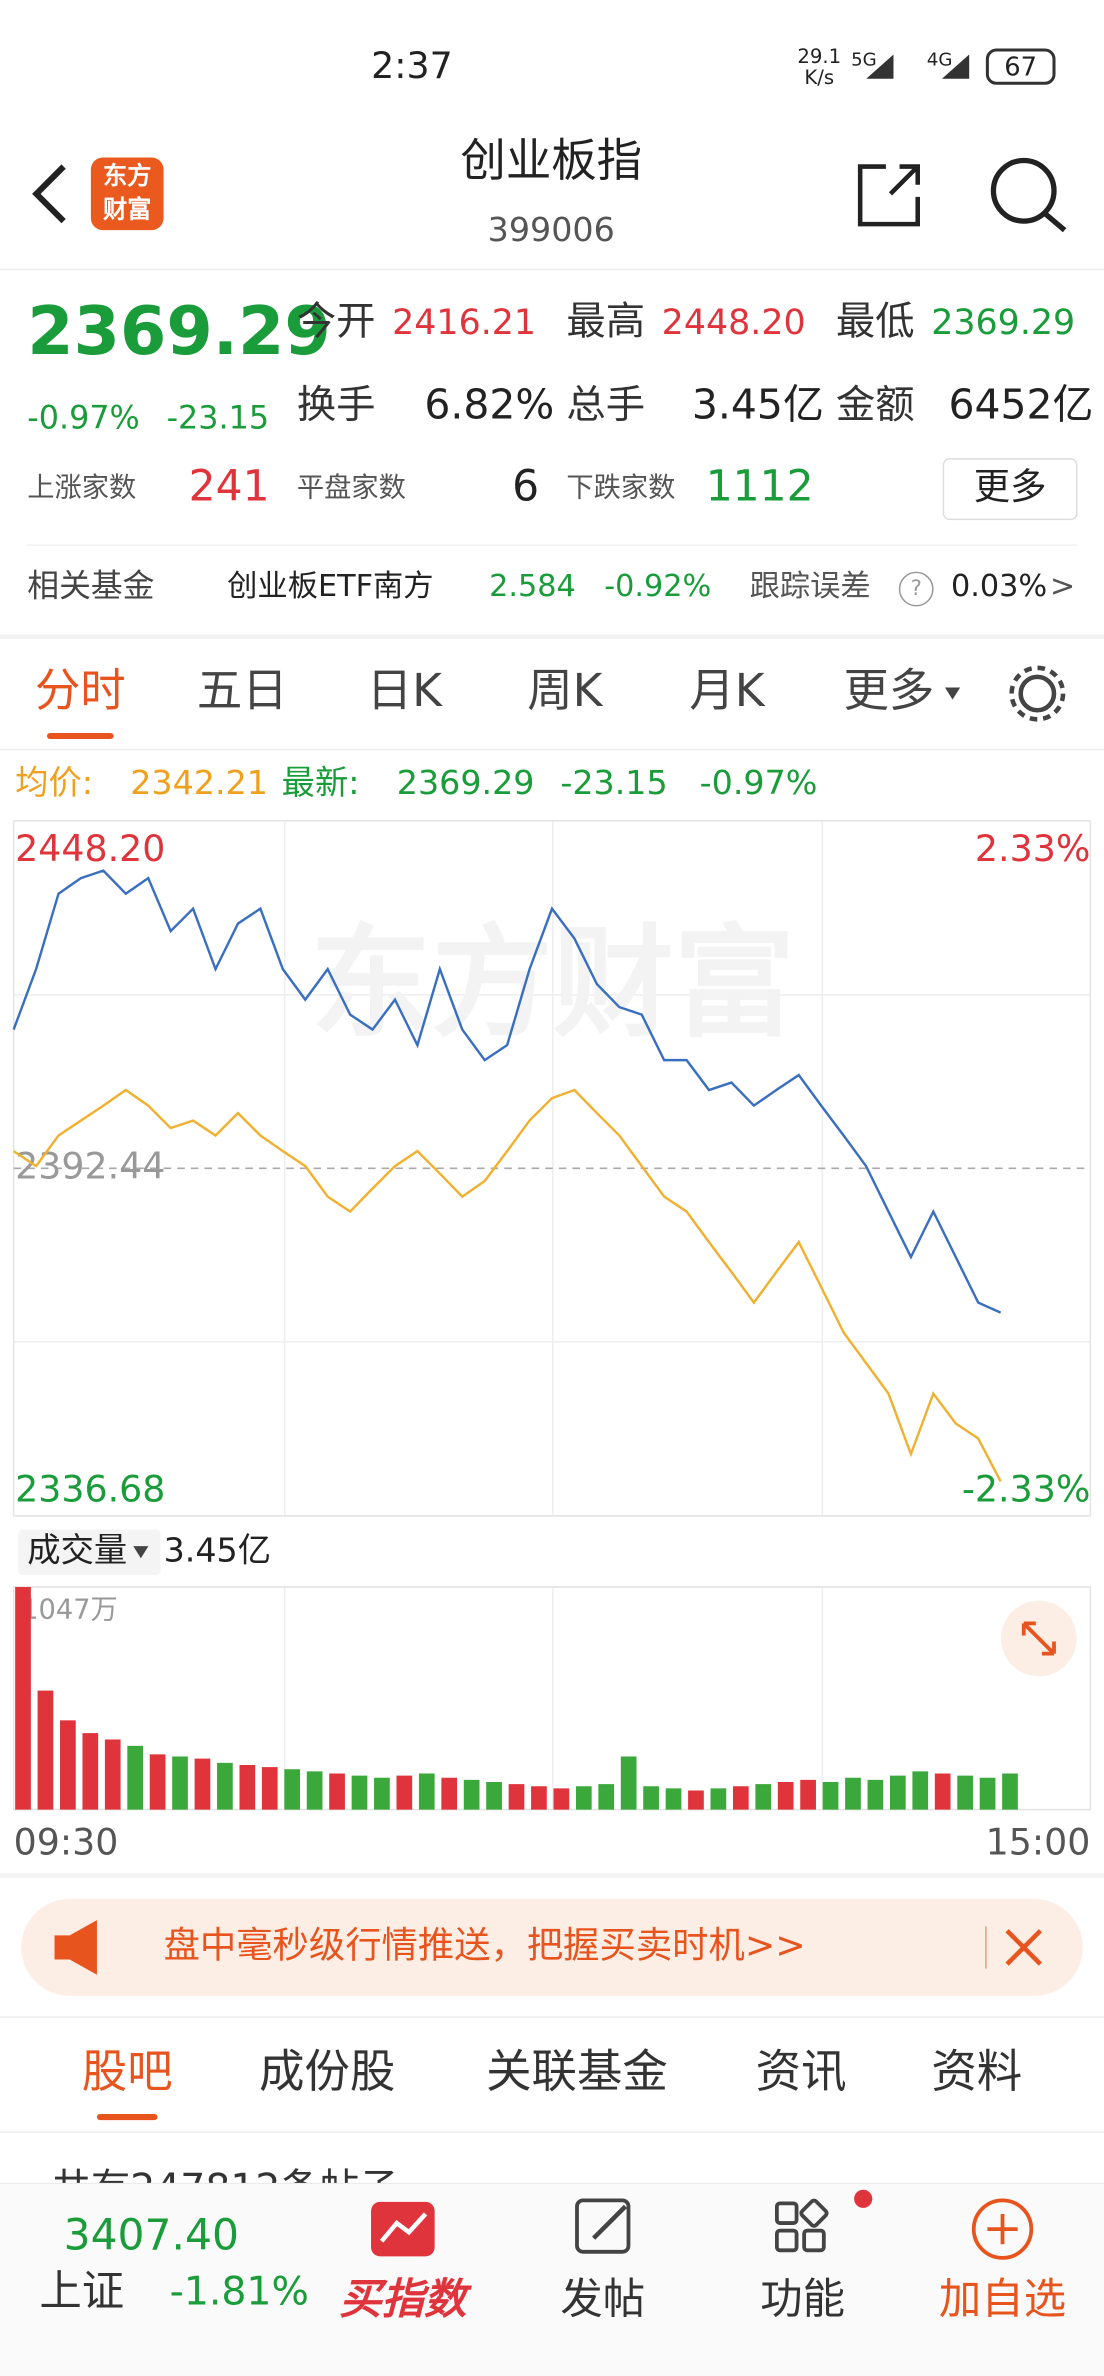 The width and height of the screenshot is (1104, 2376). What do you see at coordinates (127, 2071) in the screenshot?
I see `content-tab: 股吧` at bounding box center [127, 2071].